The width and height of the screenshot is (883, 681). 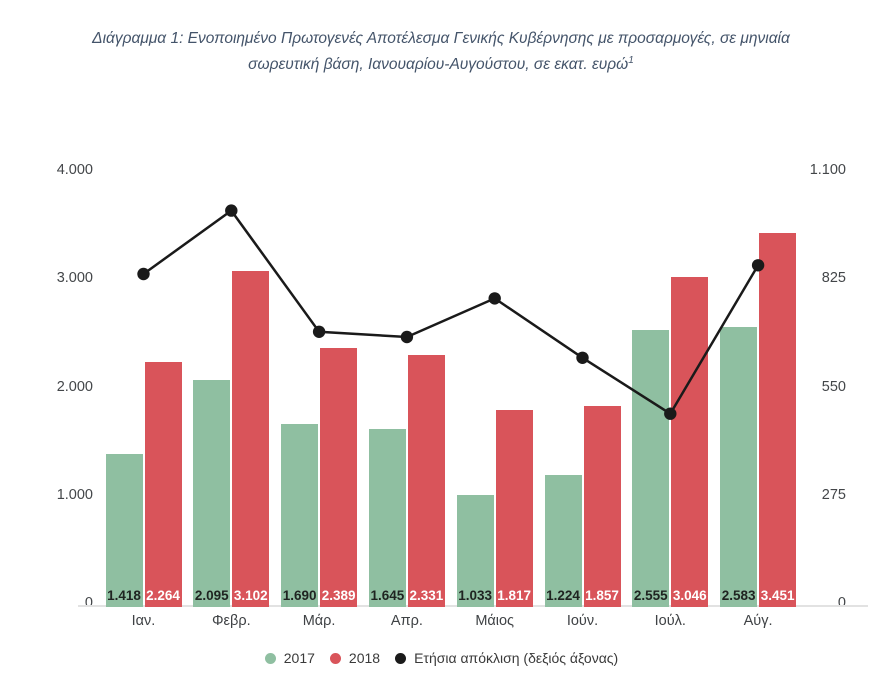 I want to click on legend-item-2017: 2017, so click(x=289, y=658).